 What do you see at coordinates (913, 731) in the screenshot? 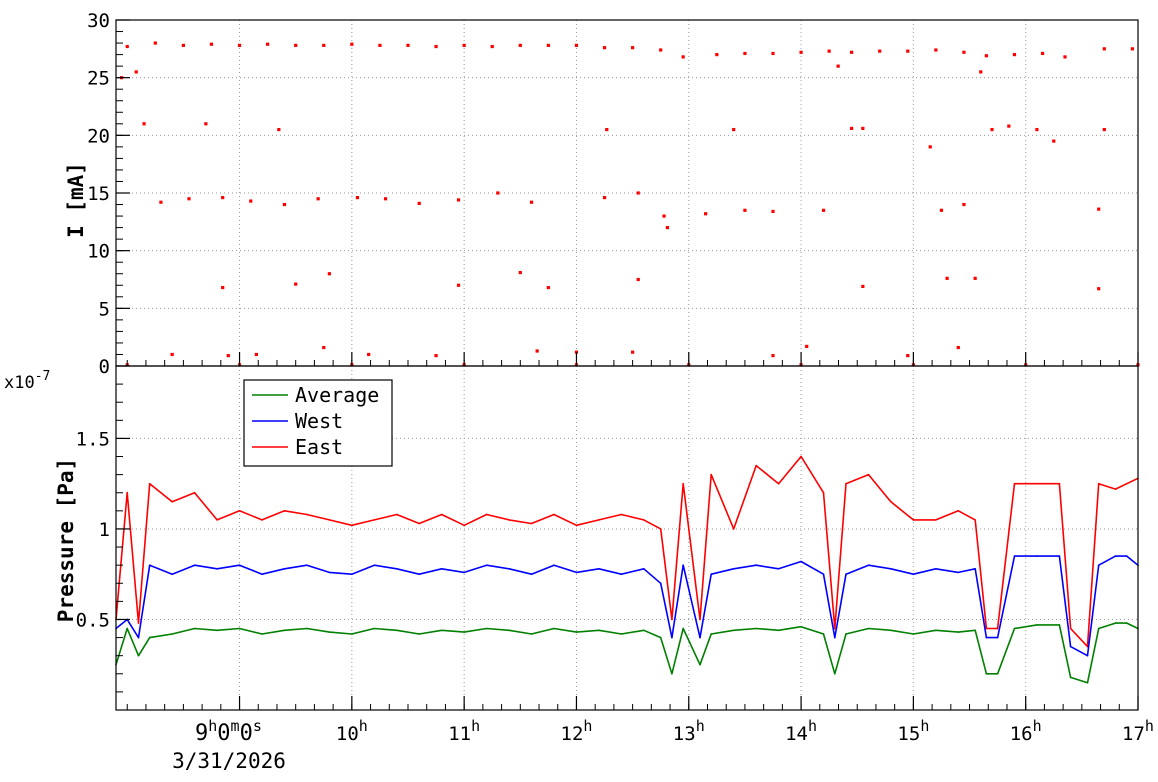
I see `pressure-x-tick-label: 15h` at bounding box center [913, 731].